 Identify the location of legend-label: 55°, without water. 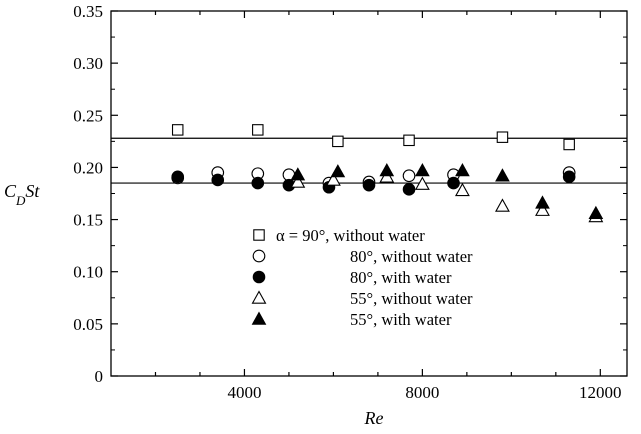
(411, 298).